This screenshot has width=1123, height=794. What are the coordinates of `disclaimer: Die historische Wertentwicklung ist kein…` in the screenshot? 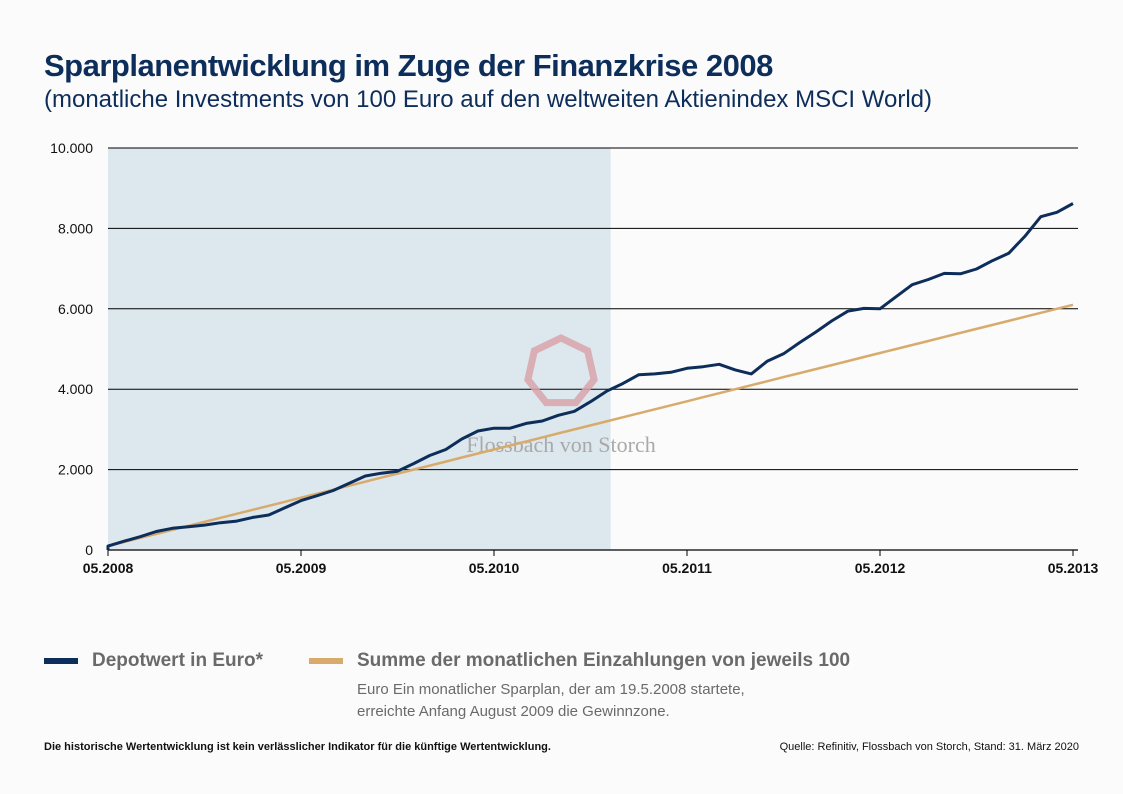 It's located at (297, 747).